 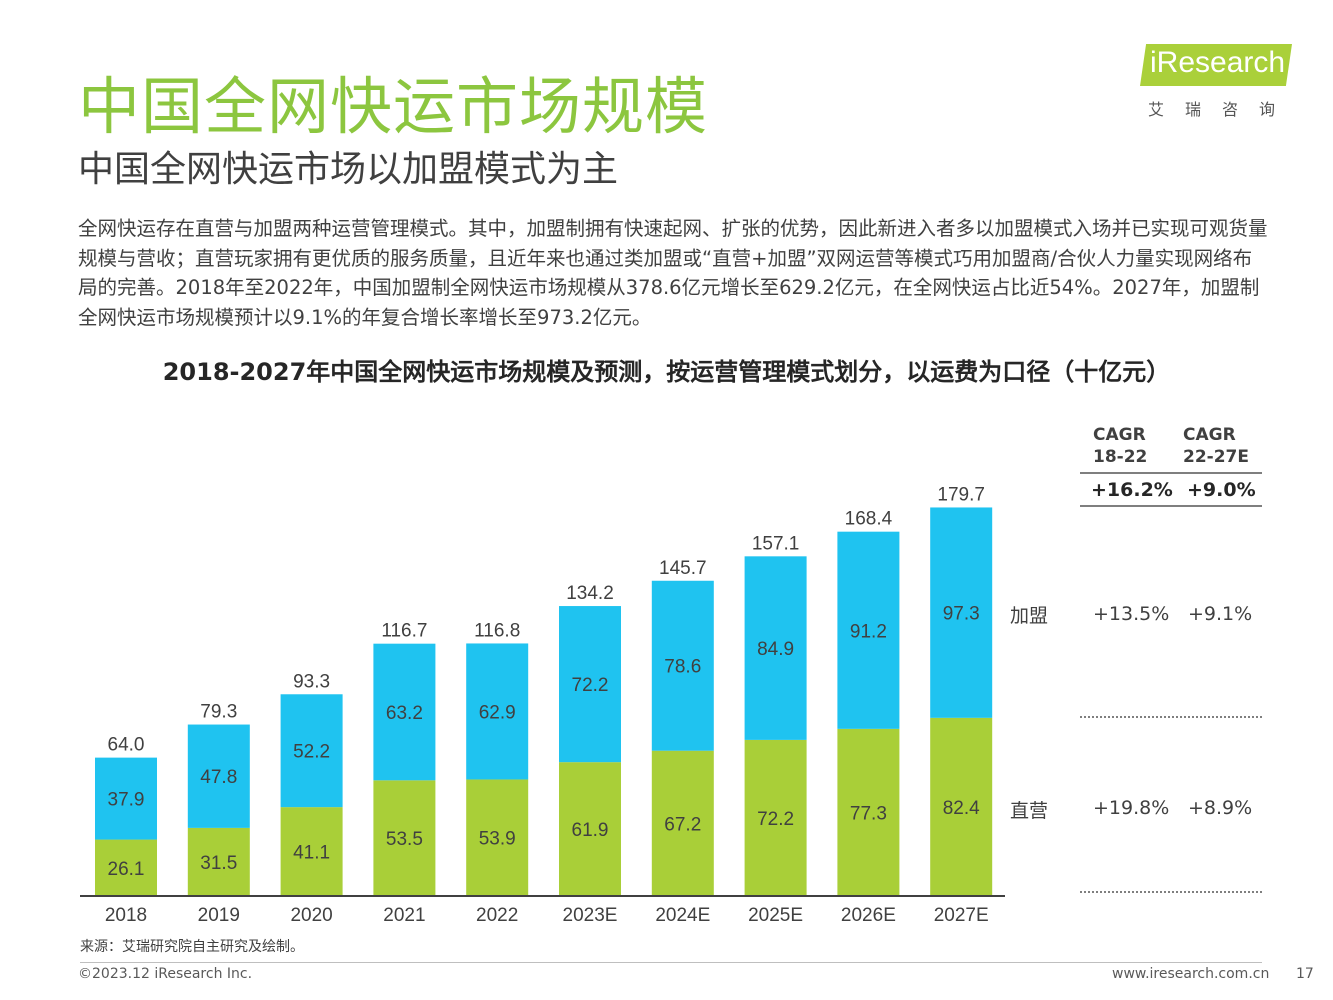 What do you see at coordinates (682, 915) in the screenshot?
I see `x-tick-label-2024E: 2024E` at bounding box center [682, 915].